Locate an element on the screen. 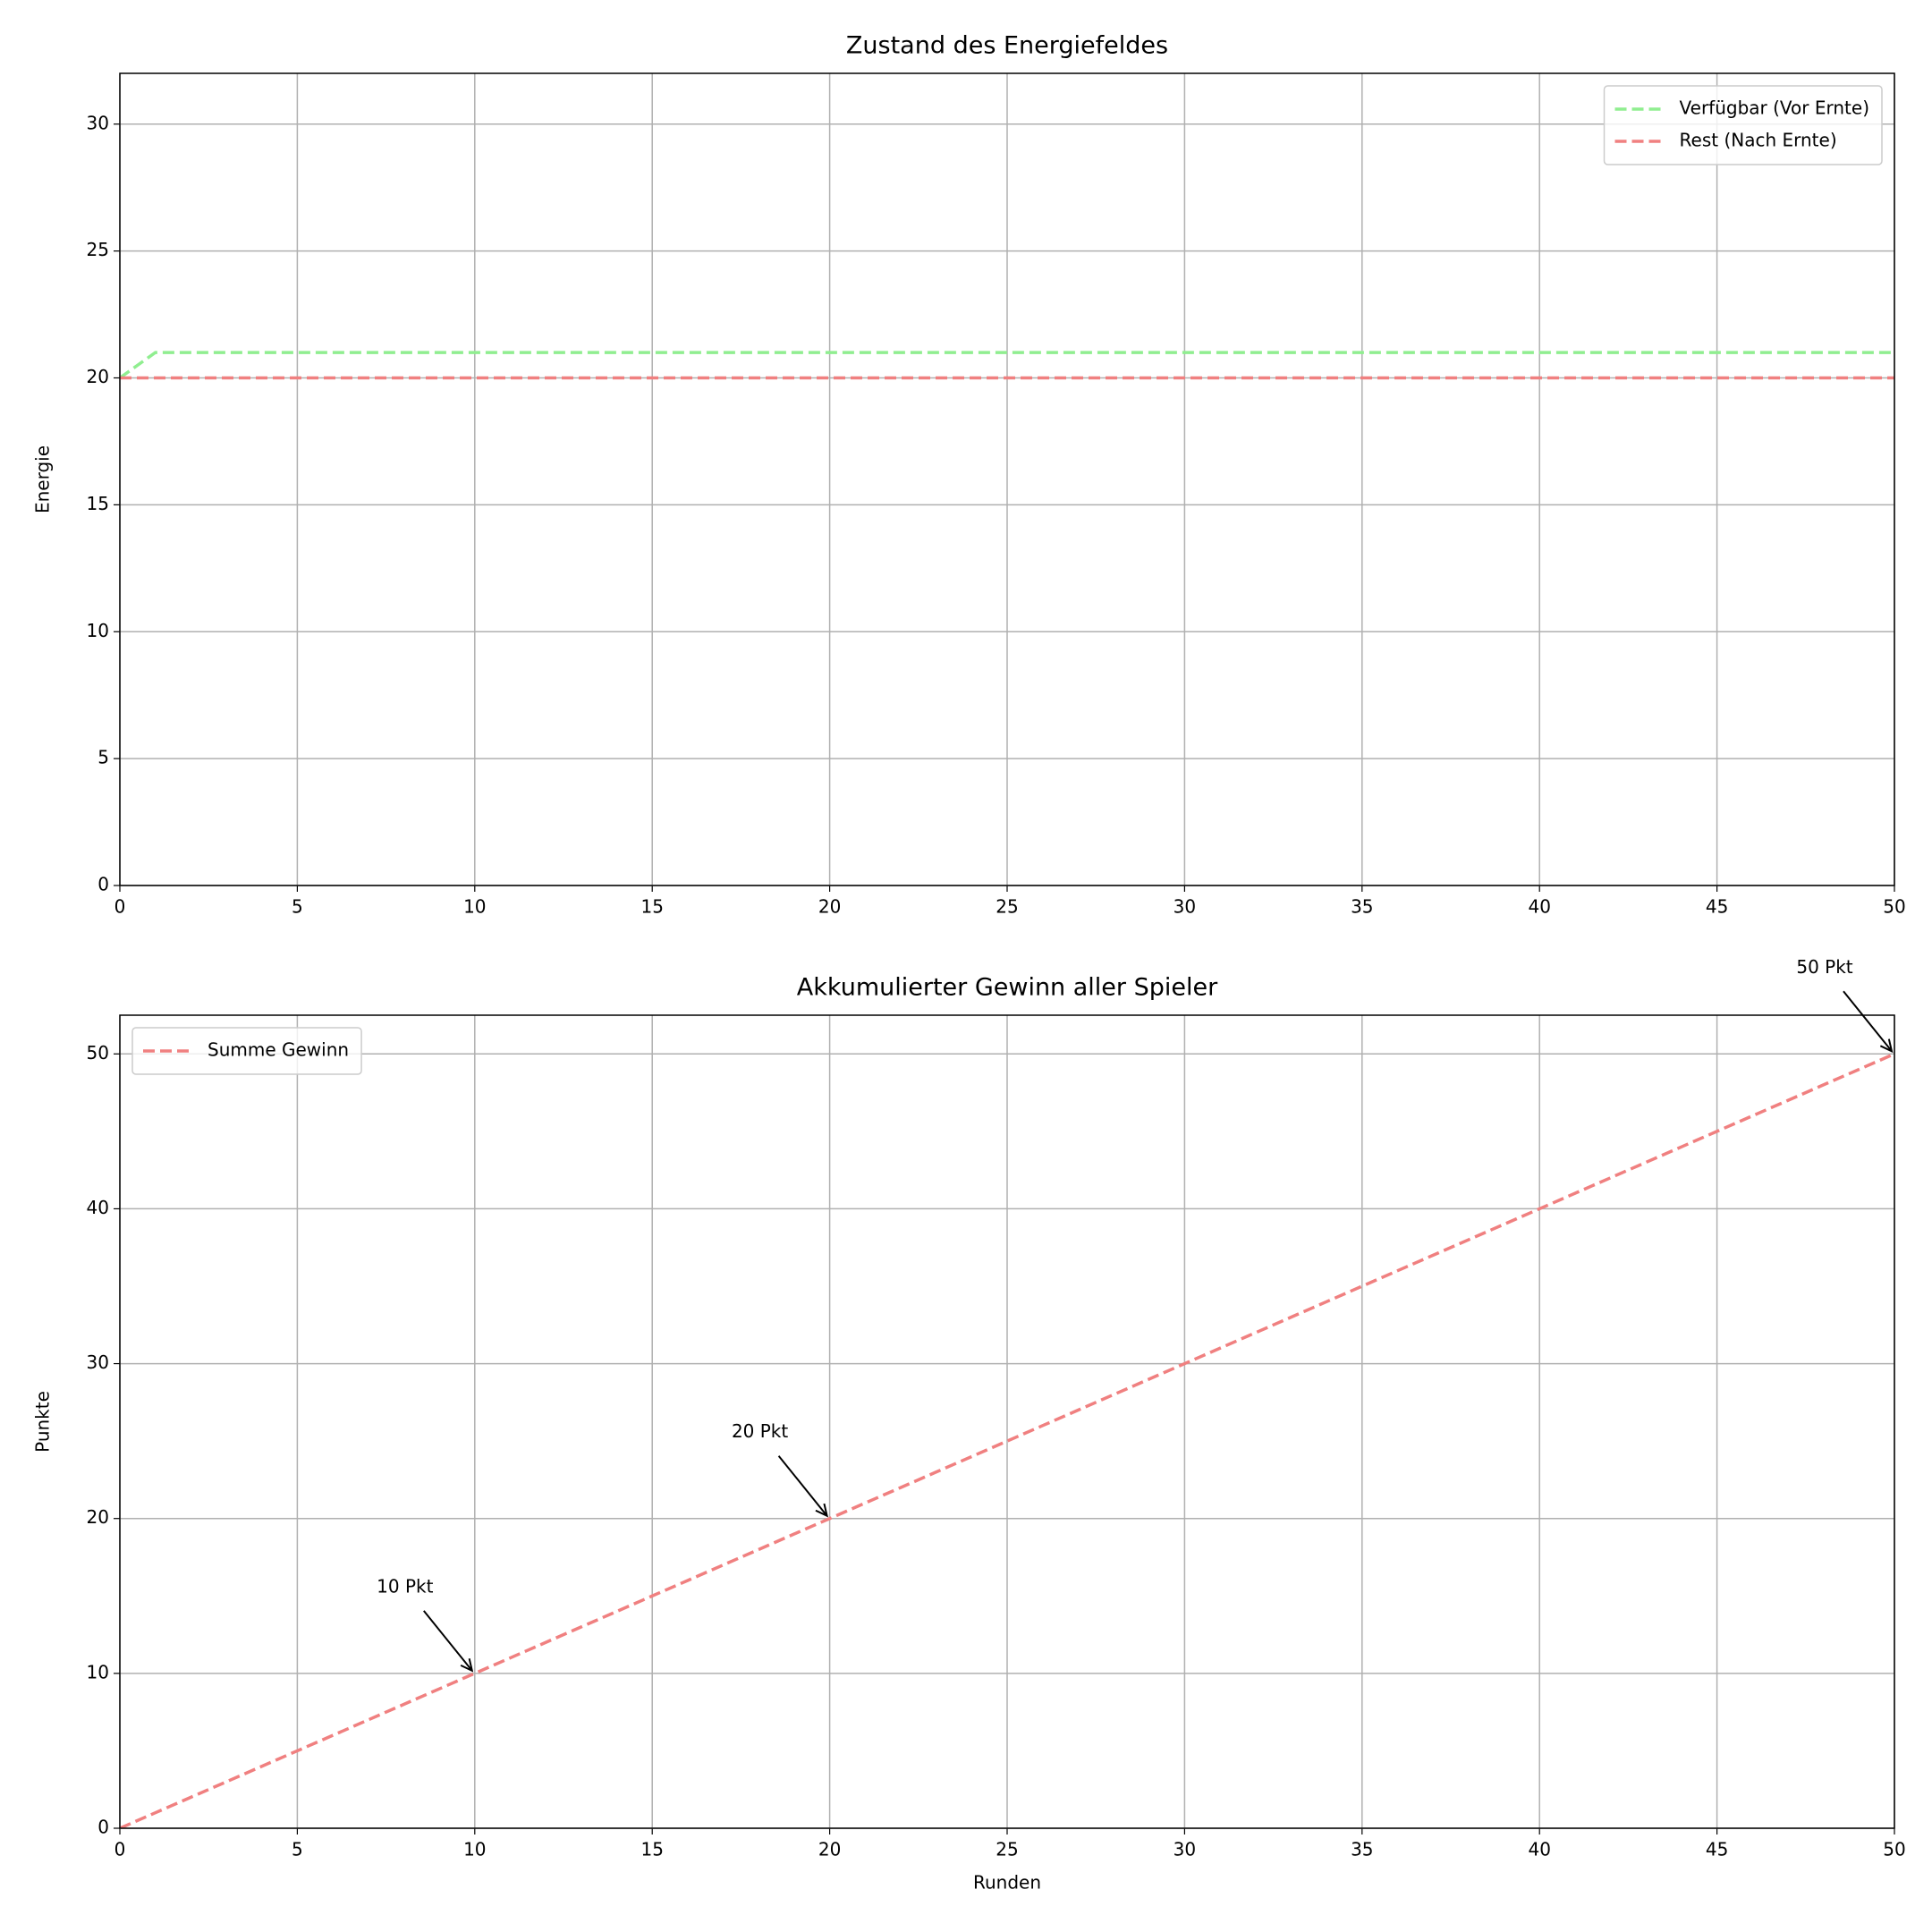 This screenshot has width=1932, height=1932. legend-label: Rest (Nach Ernte) is located at coordinates (1758, 140).